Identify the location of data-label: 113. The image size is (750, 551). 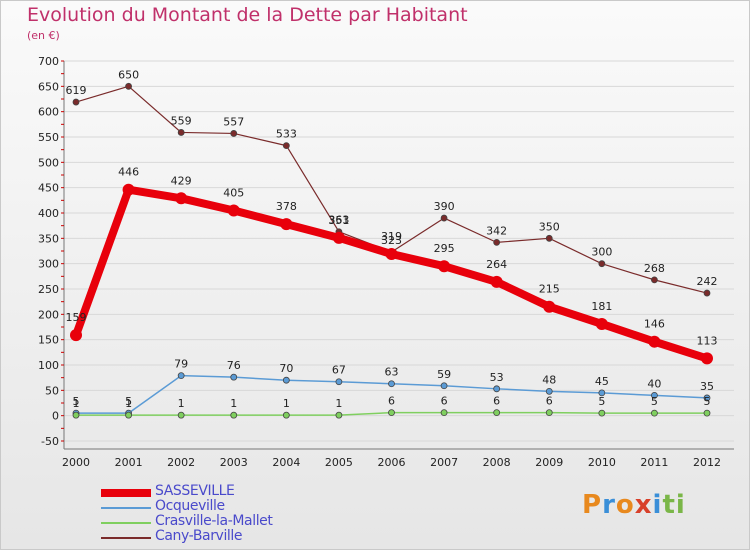
(707, 340).